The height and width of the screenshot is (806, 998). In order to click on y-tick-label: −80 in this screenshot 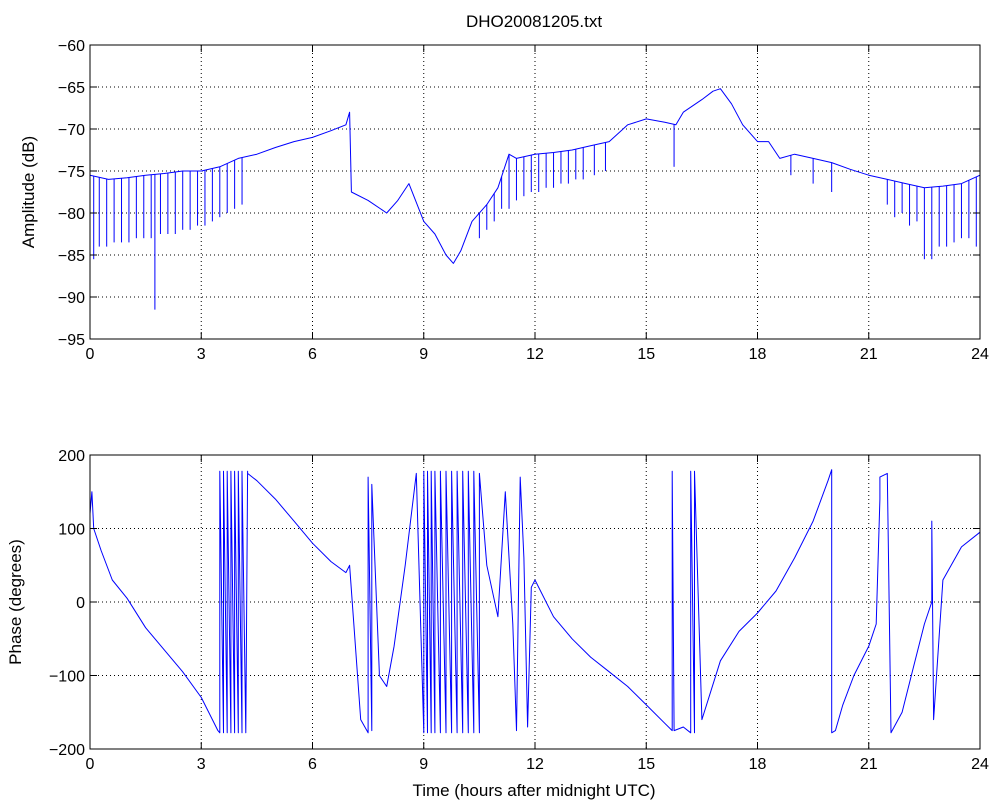, I will do `click(71, 214)`.